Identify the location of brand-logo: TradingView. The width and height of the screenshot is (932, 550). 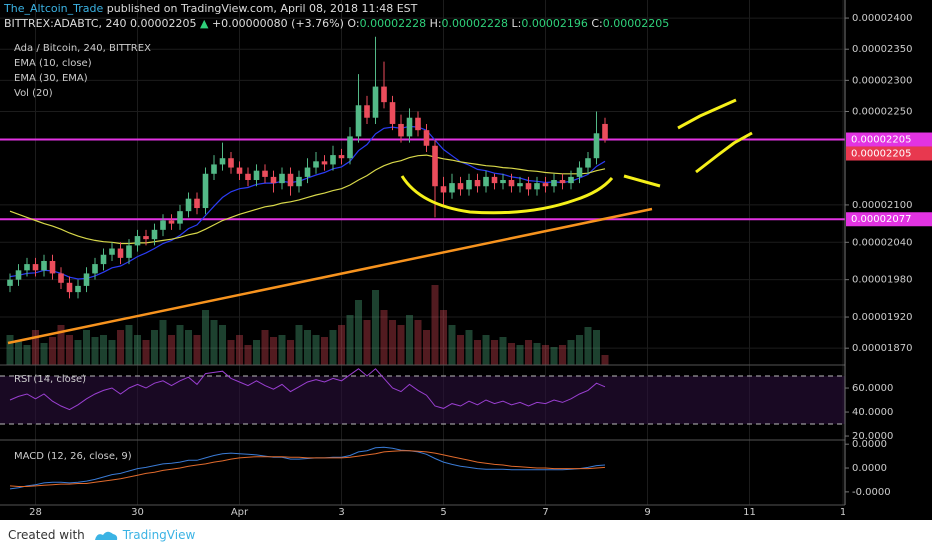
(144, 535).